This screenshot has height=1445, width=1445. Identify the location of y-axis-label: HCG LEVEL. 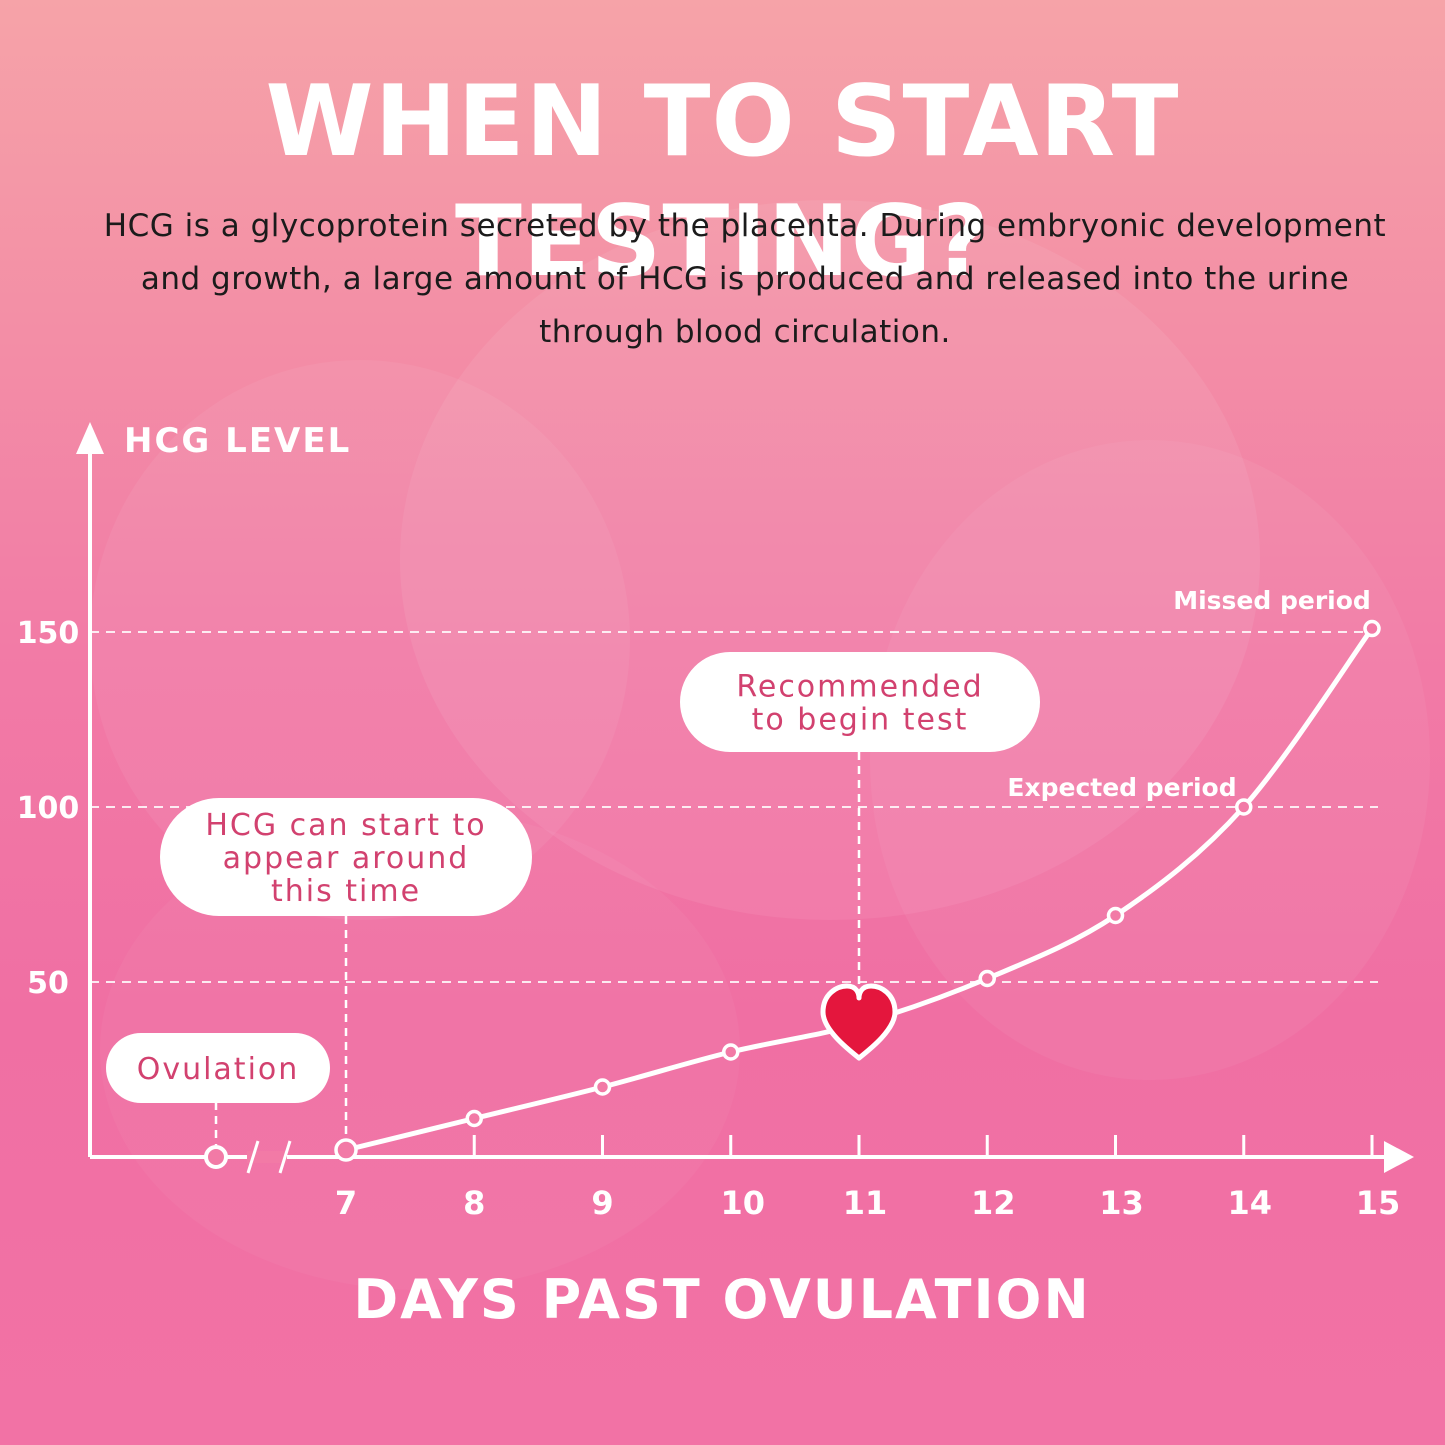
(237, 441).